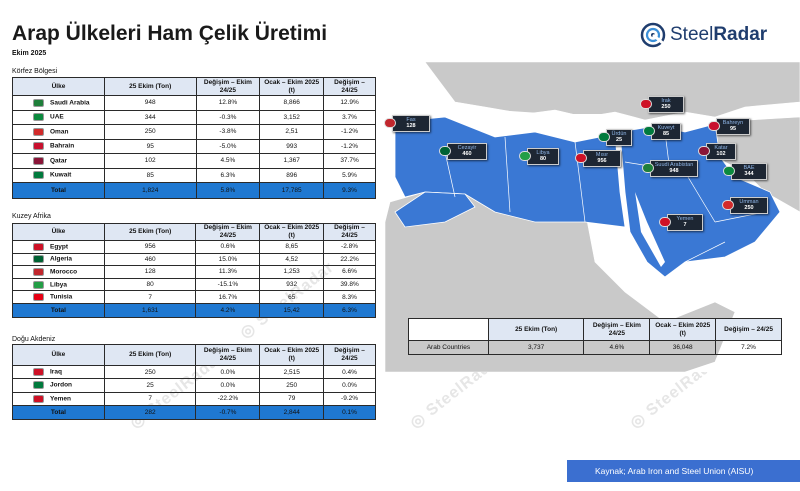 The width and height of the screenshot is (800, 491). I want to click on total-value: 9.3%, so click(349, 190).